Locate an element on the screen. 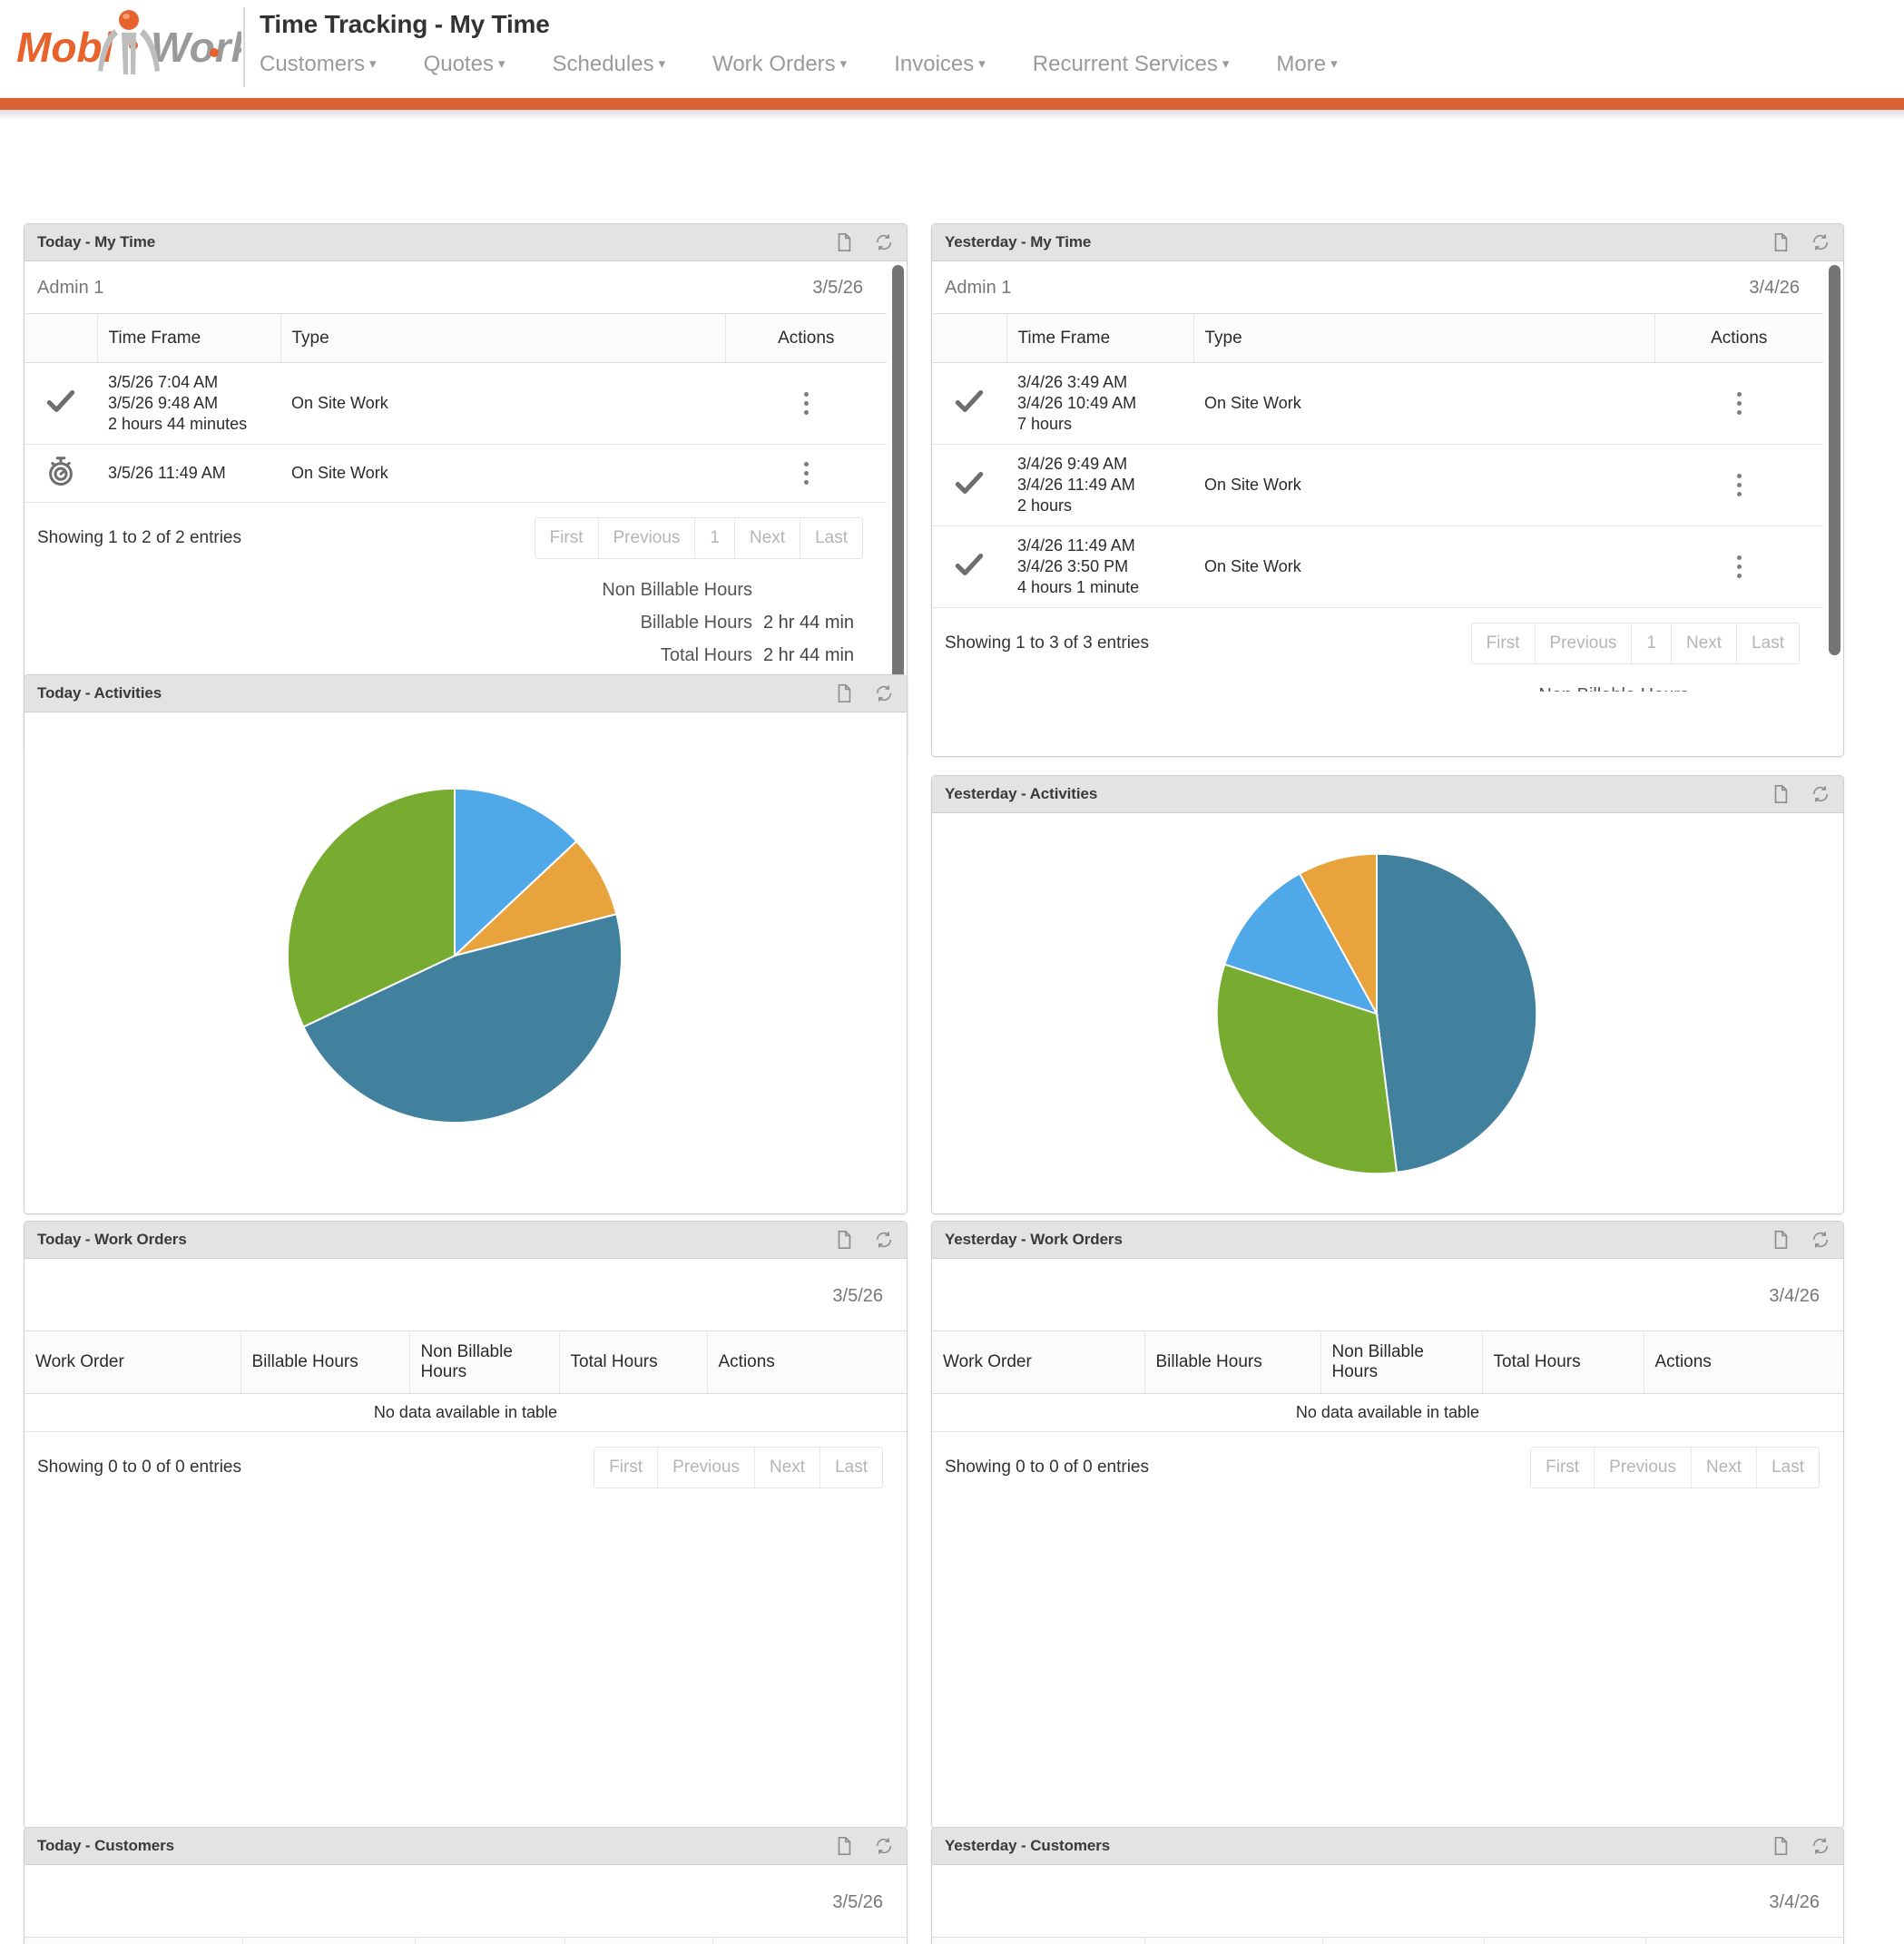  panel-date: 3/4/26 is located at coordinates (1774, 288).